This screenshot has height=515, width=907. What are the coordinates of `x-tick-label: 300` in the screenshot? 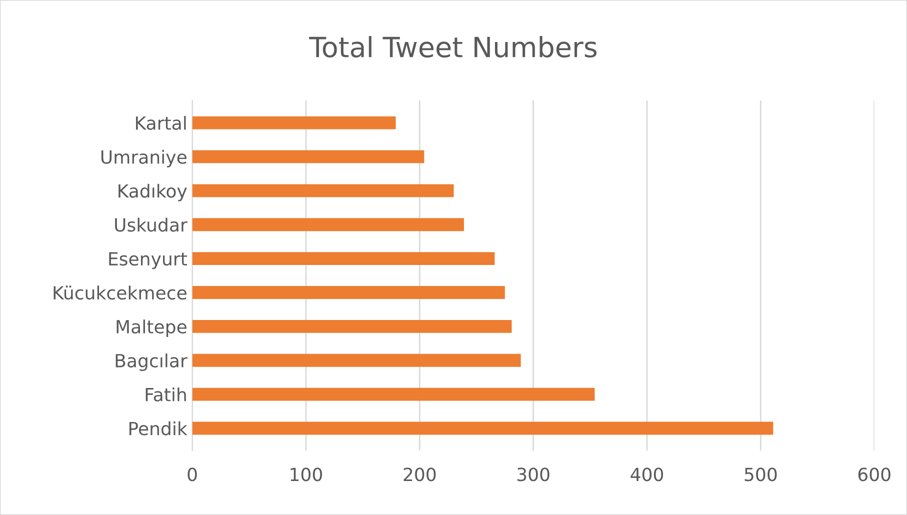 It's located at (533, 475).